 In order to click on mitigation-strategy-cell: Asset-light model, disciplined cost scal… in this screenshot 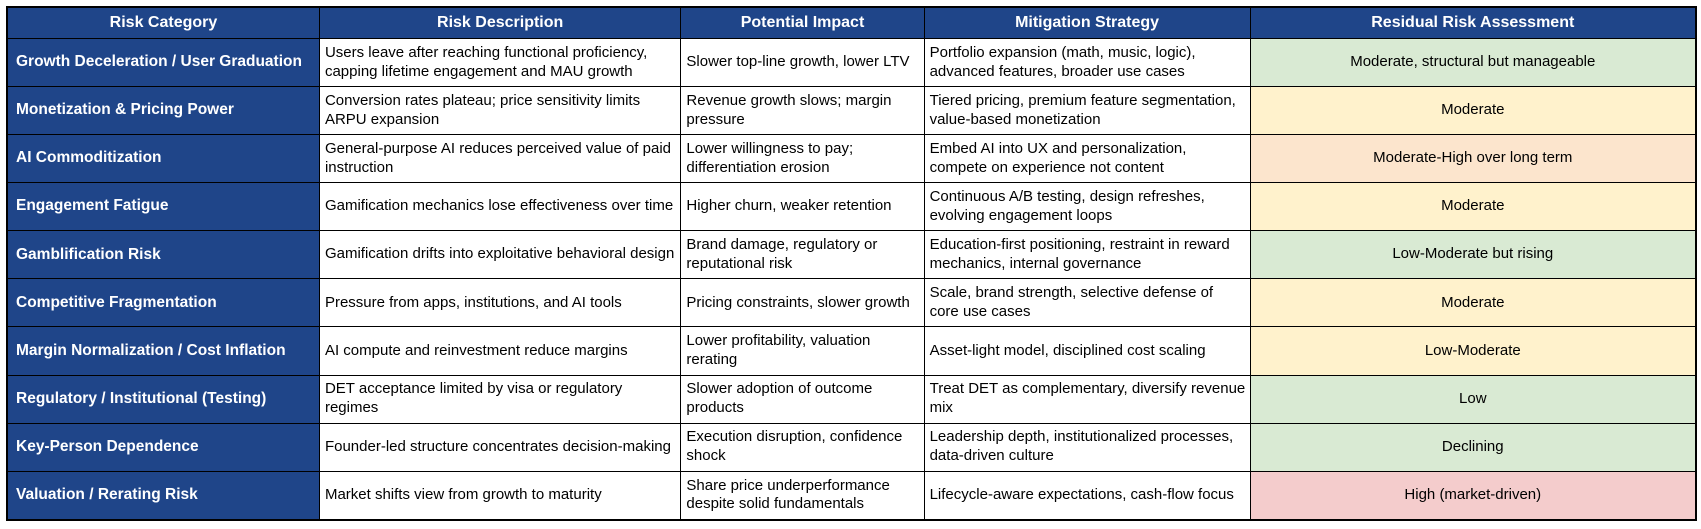, I will do `click(1087, 351)`.